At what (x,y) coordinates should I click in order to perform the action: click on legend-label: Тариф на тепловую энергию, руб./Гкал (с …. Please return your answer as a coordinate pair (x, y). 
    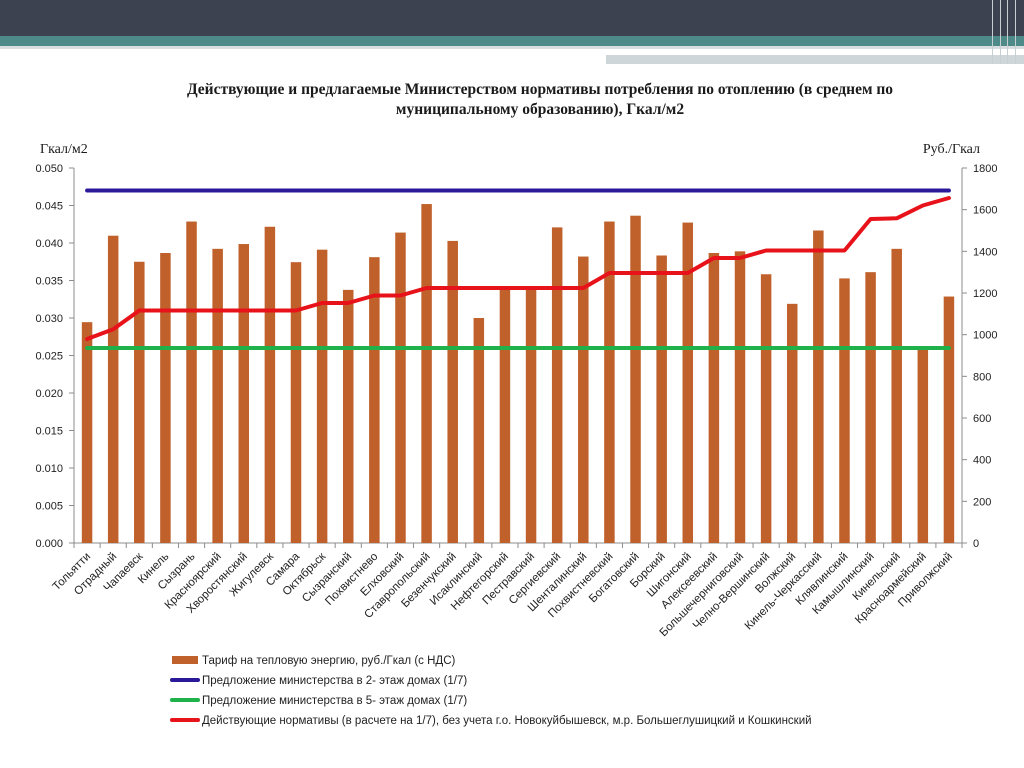
    Looking at the image, I should click on (328, 661).